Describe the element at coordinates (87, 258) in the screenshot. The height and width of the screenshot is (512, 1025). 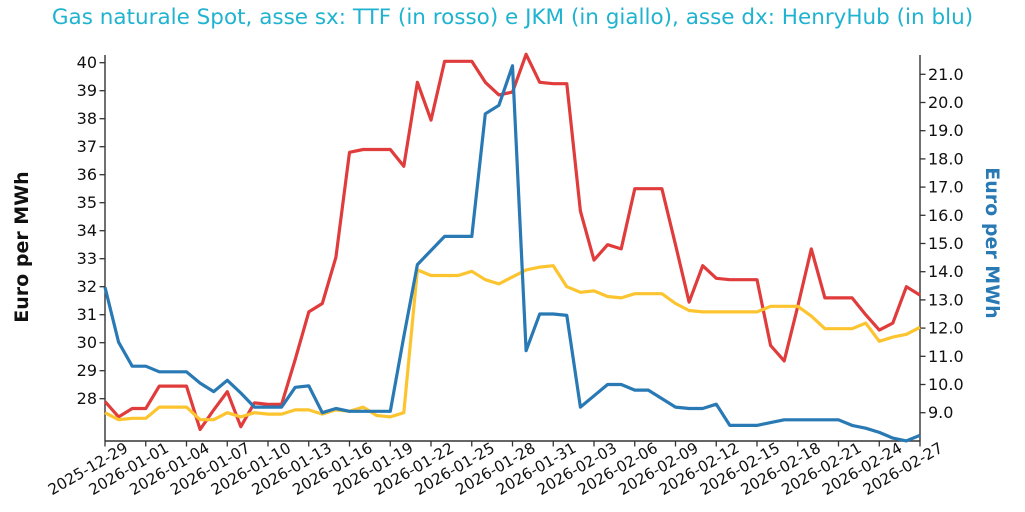
I see `left-tick-label: 33` at that location.